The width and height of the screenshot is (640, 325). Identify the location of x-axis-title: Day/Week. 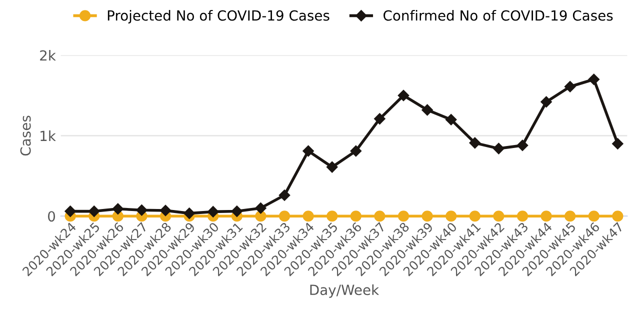
(345, 291).